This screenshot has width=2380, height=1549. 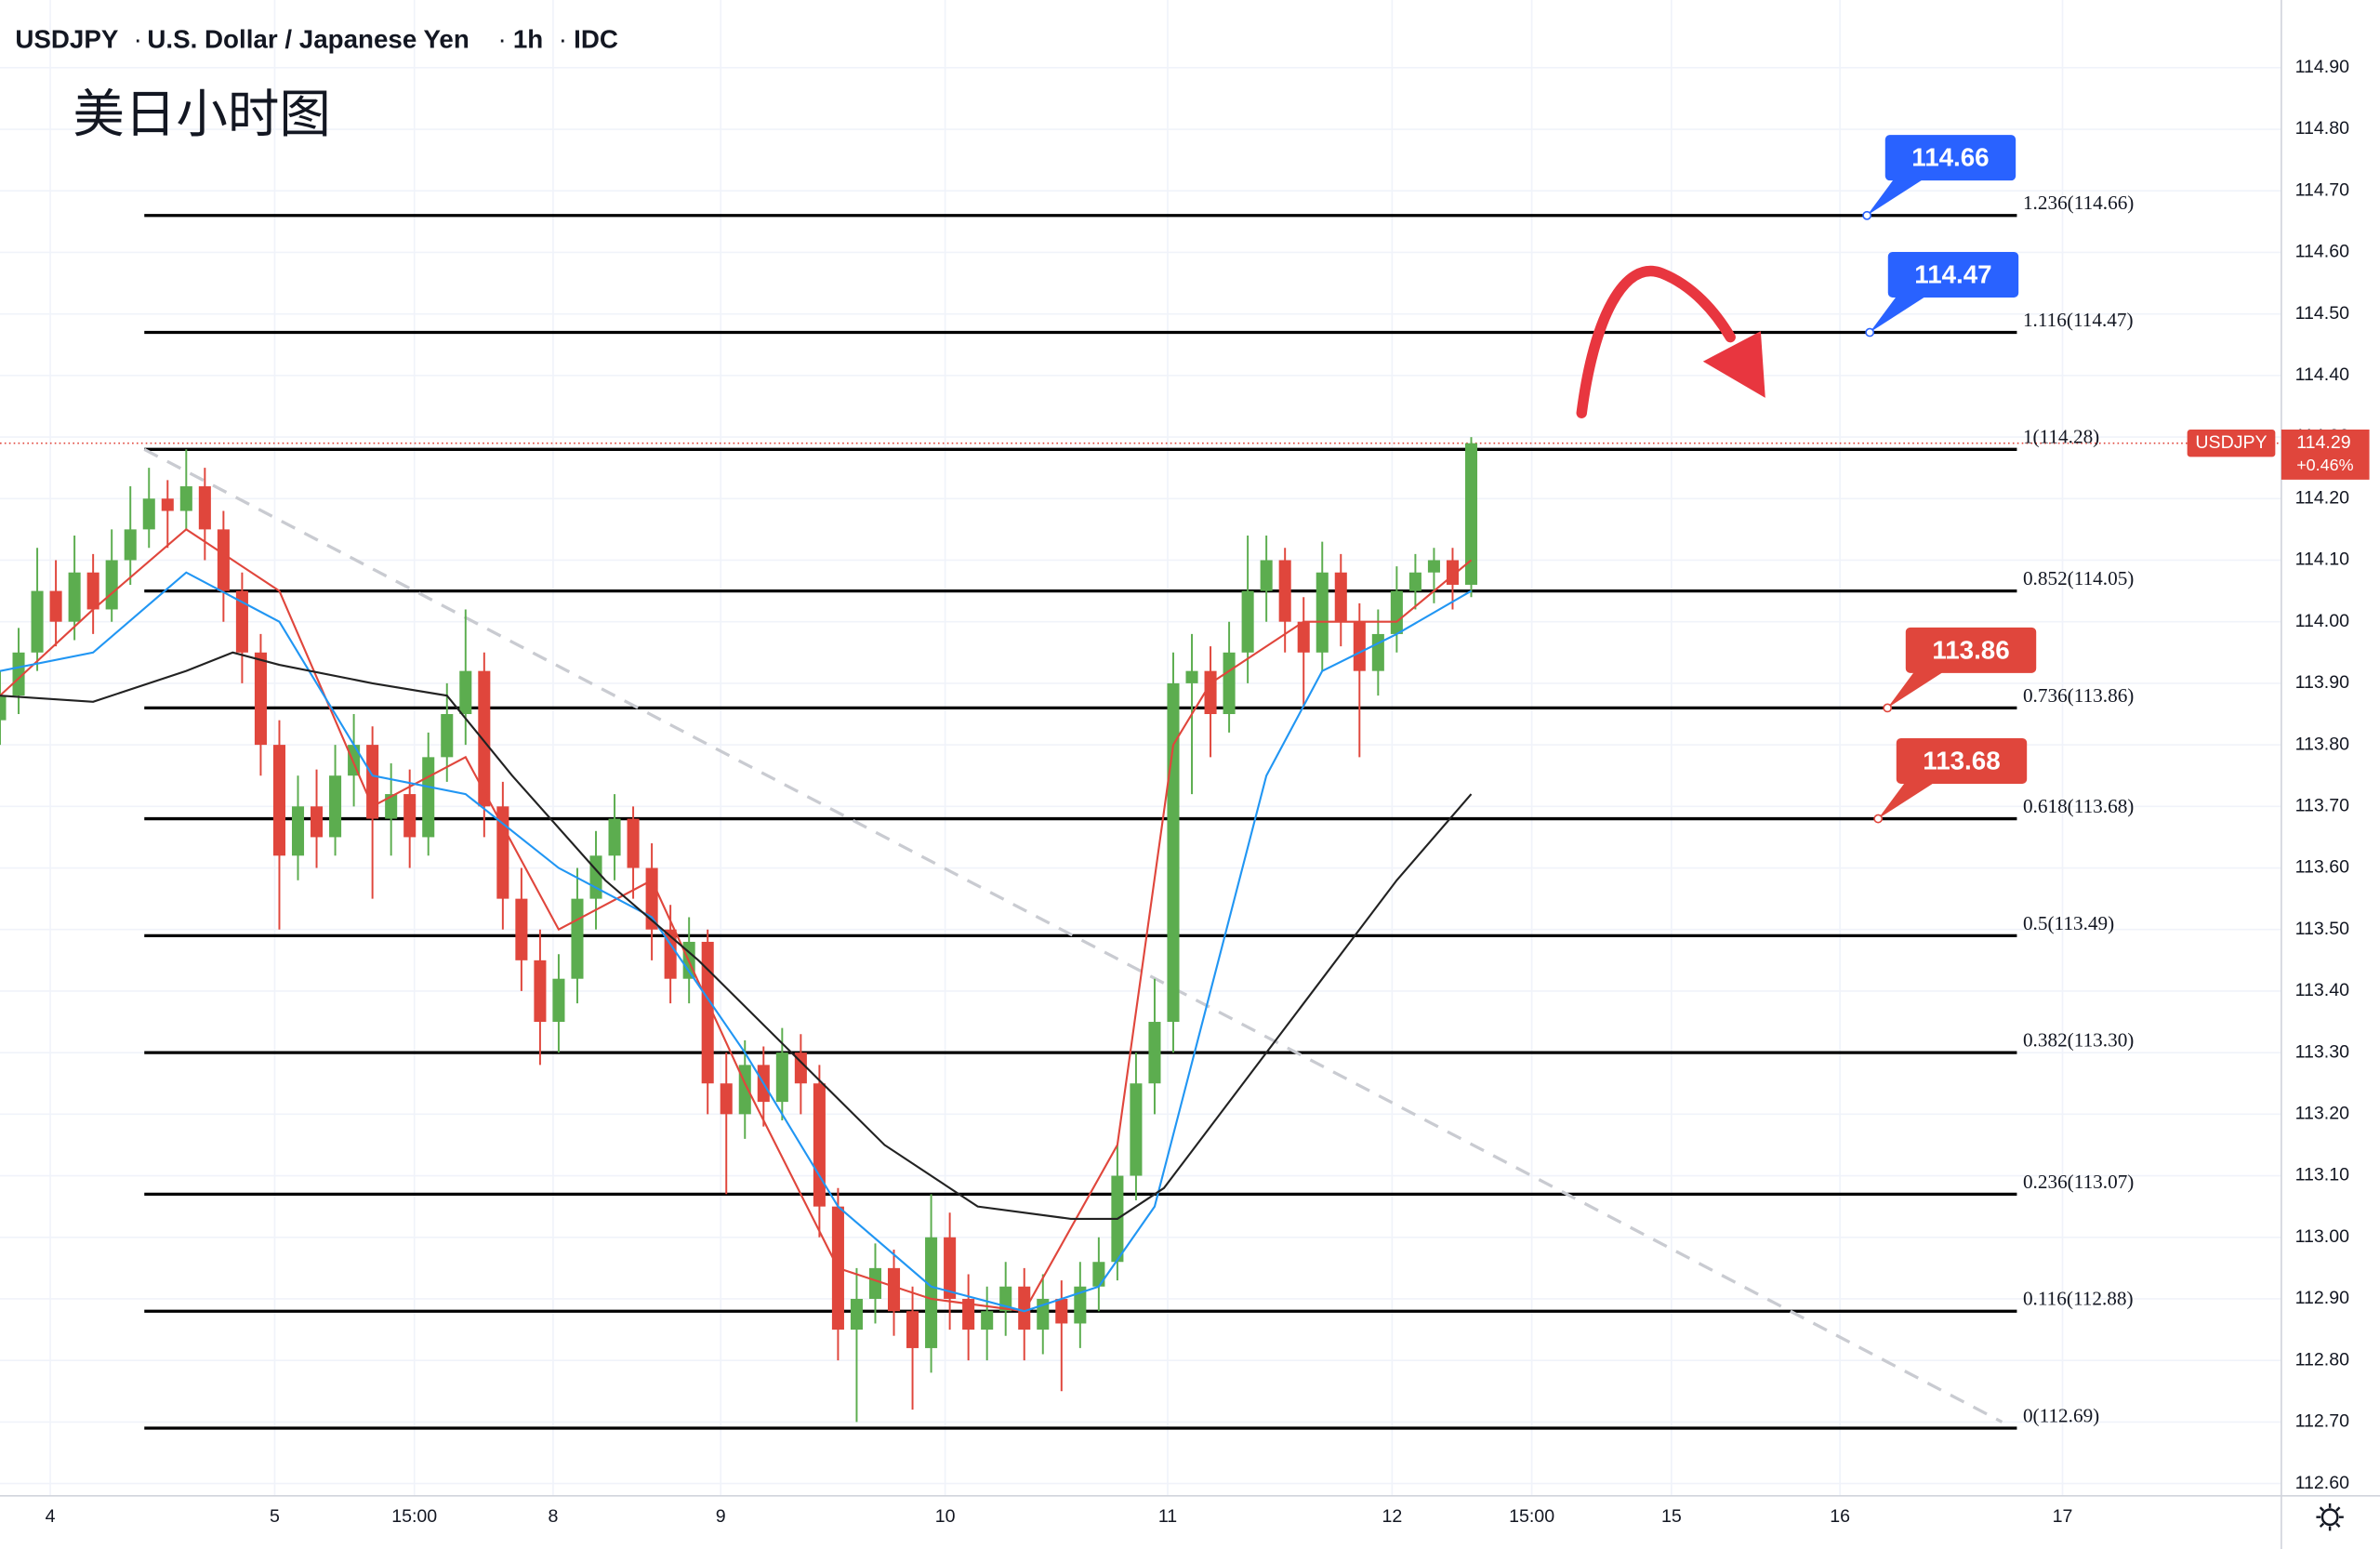 What do you see at coordinates (553, 1516) in the screenshot?
I see `x-tick-label: 8` at bounding box center [553, 1516].